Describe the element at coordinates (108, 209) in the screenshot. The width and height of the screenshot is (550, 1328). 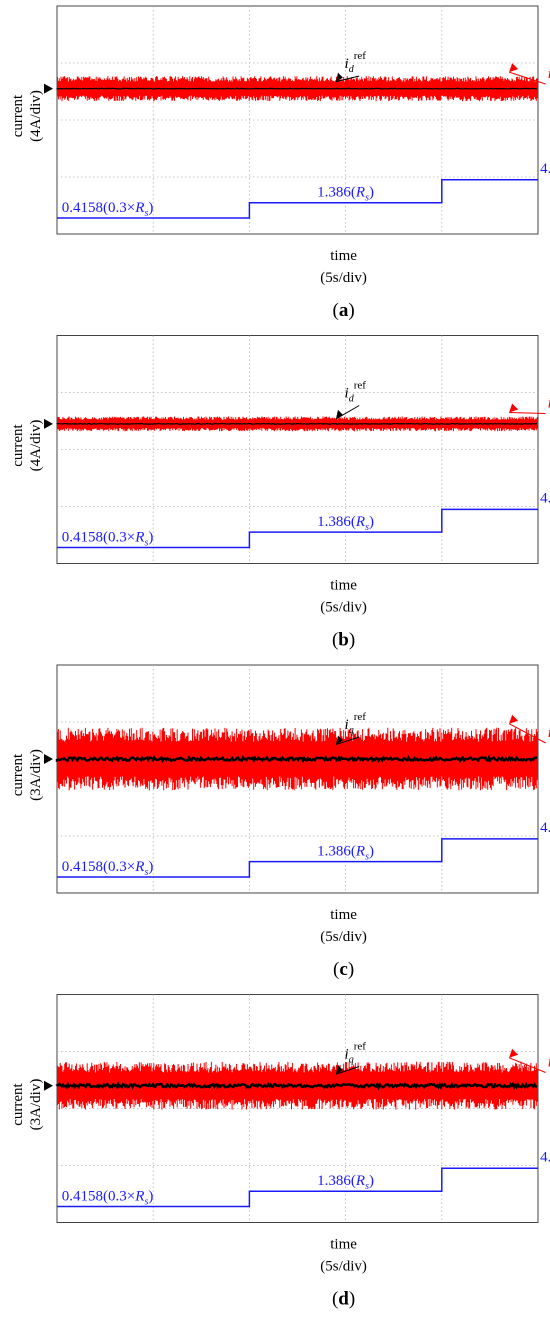
I see `step-label: 0.4158(0.3×Rs)` at that location.